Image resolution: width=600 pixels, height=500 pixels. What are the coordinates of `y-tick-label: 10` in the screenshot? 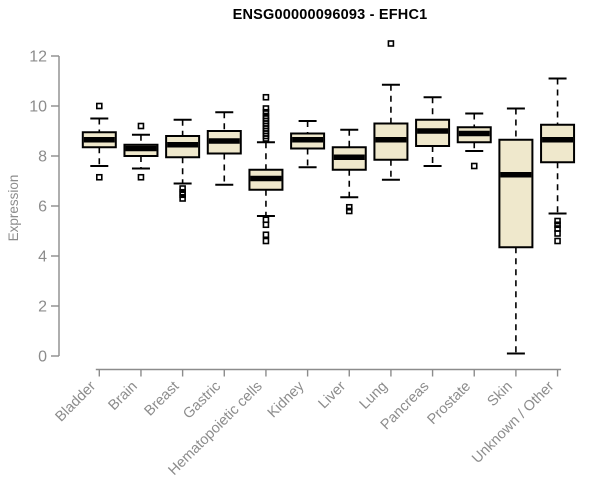 It's located at (38, 107).